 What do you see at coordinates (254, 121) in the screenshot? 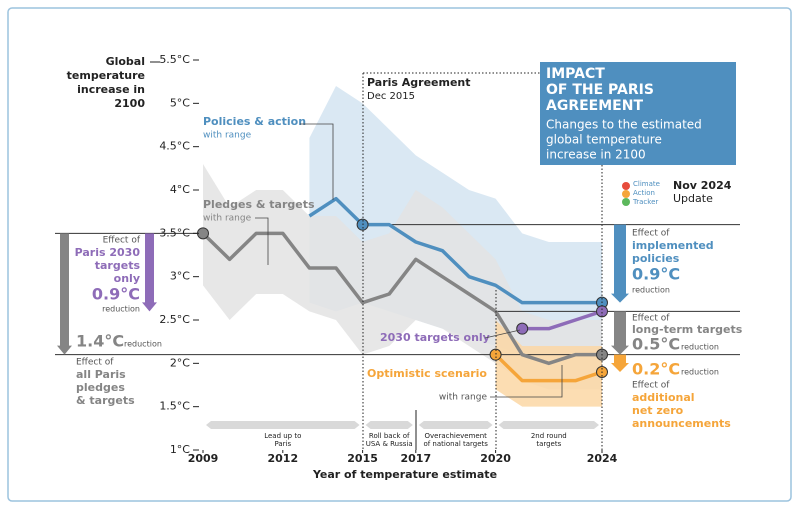
I see `series-label: Policies & action` at bounding box center [254, 121].